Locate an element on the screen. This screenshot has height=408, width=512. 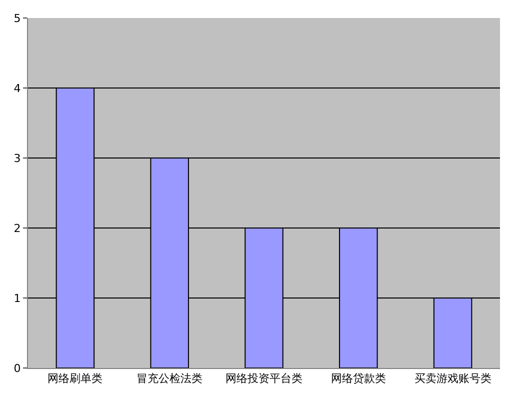
y-tick-label: 4 is located at coordinates (17, 88).